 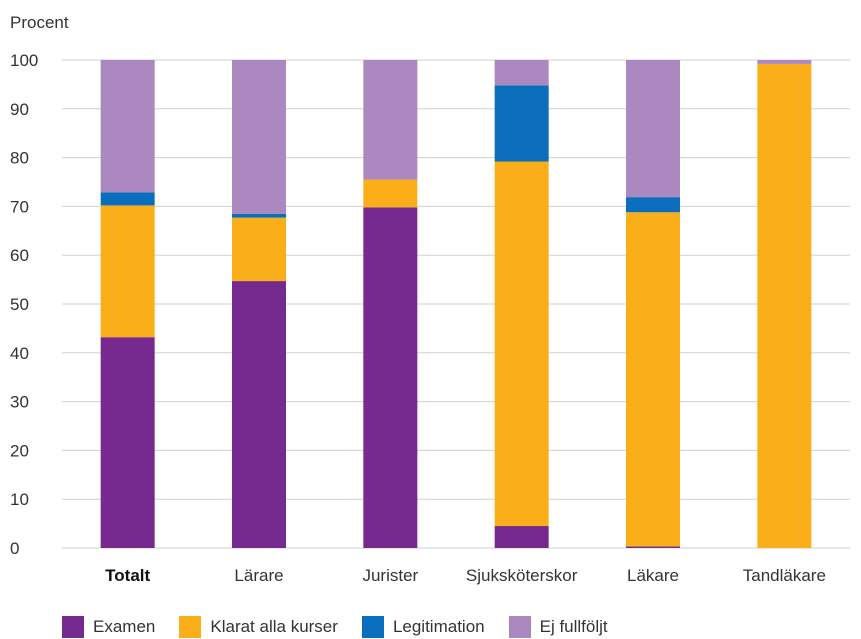 What do you see at coordinates (19, 450) in the screenshot?
I see `y-tick-label: 20` at bounding box center [19, 450].